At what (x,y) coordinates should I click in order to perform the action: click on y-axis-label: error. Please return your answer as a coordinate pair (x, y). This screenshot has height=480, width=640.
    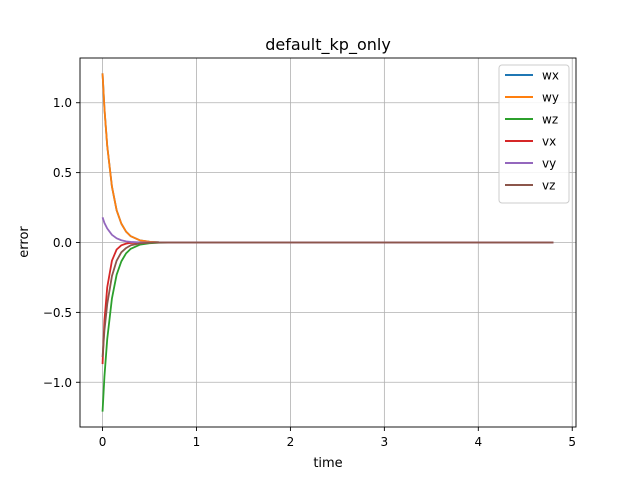
    Looking at the image, I should click on (24, 242).